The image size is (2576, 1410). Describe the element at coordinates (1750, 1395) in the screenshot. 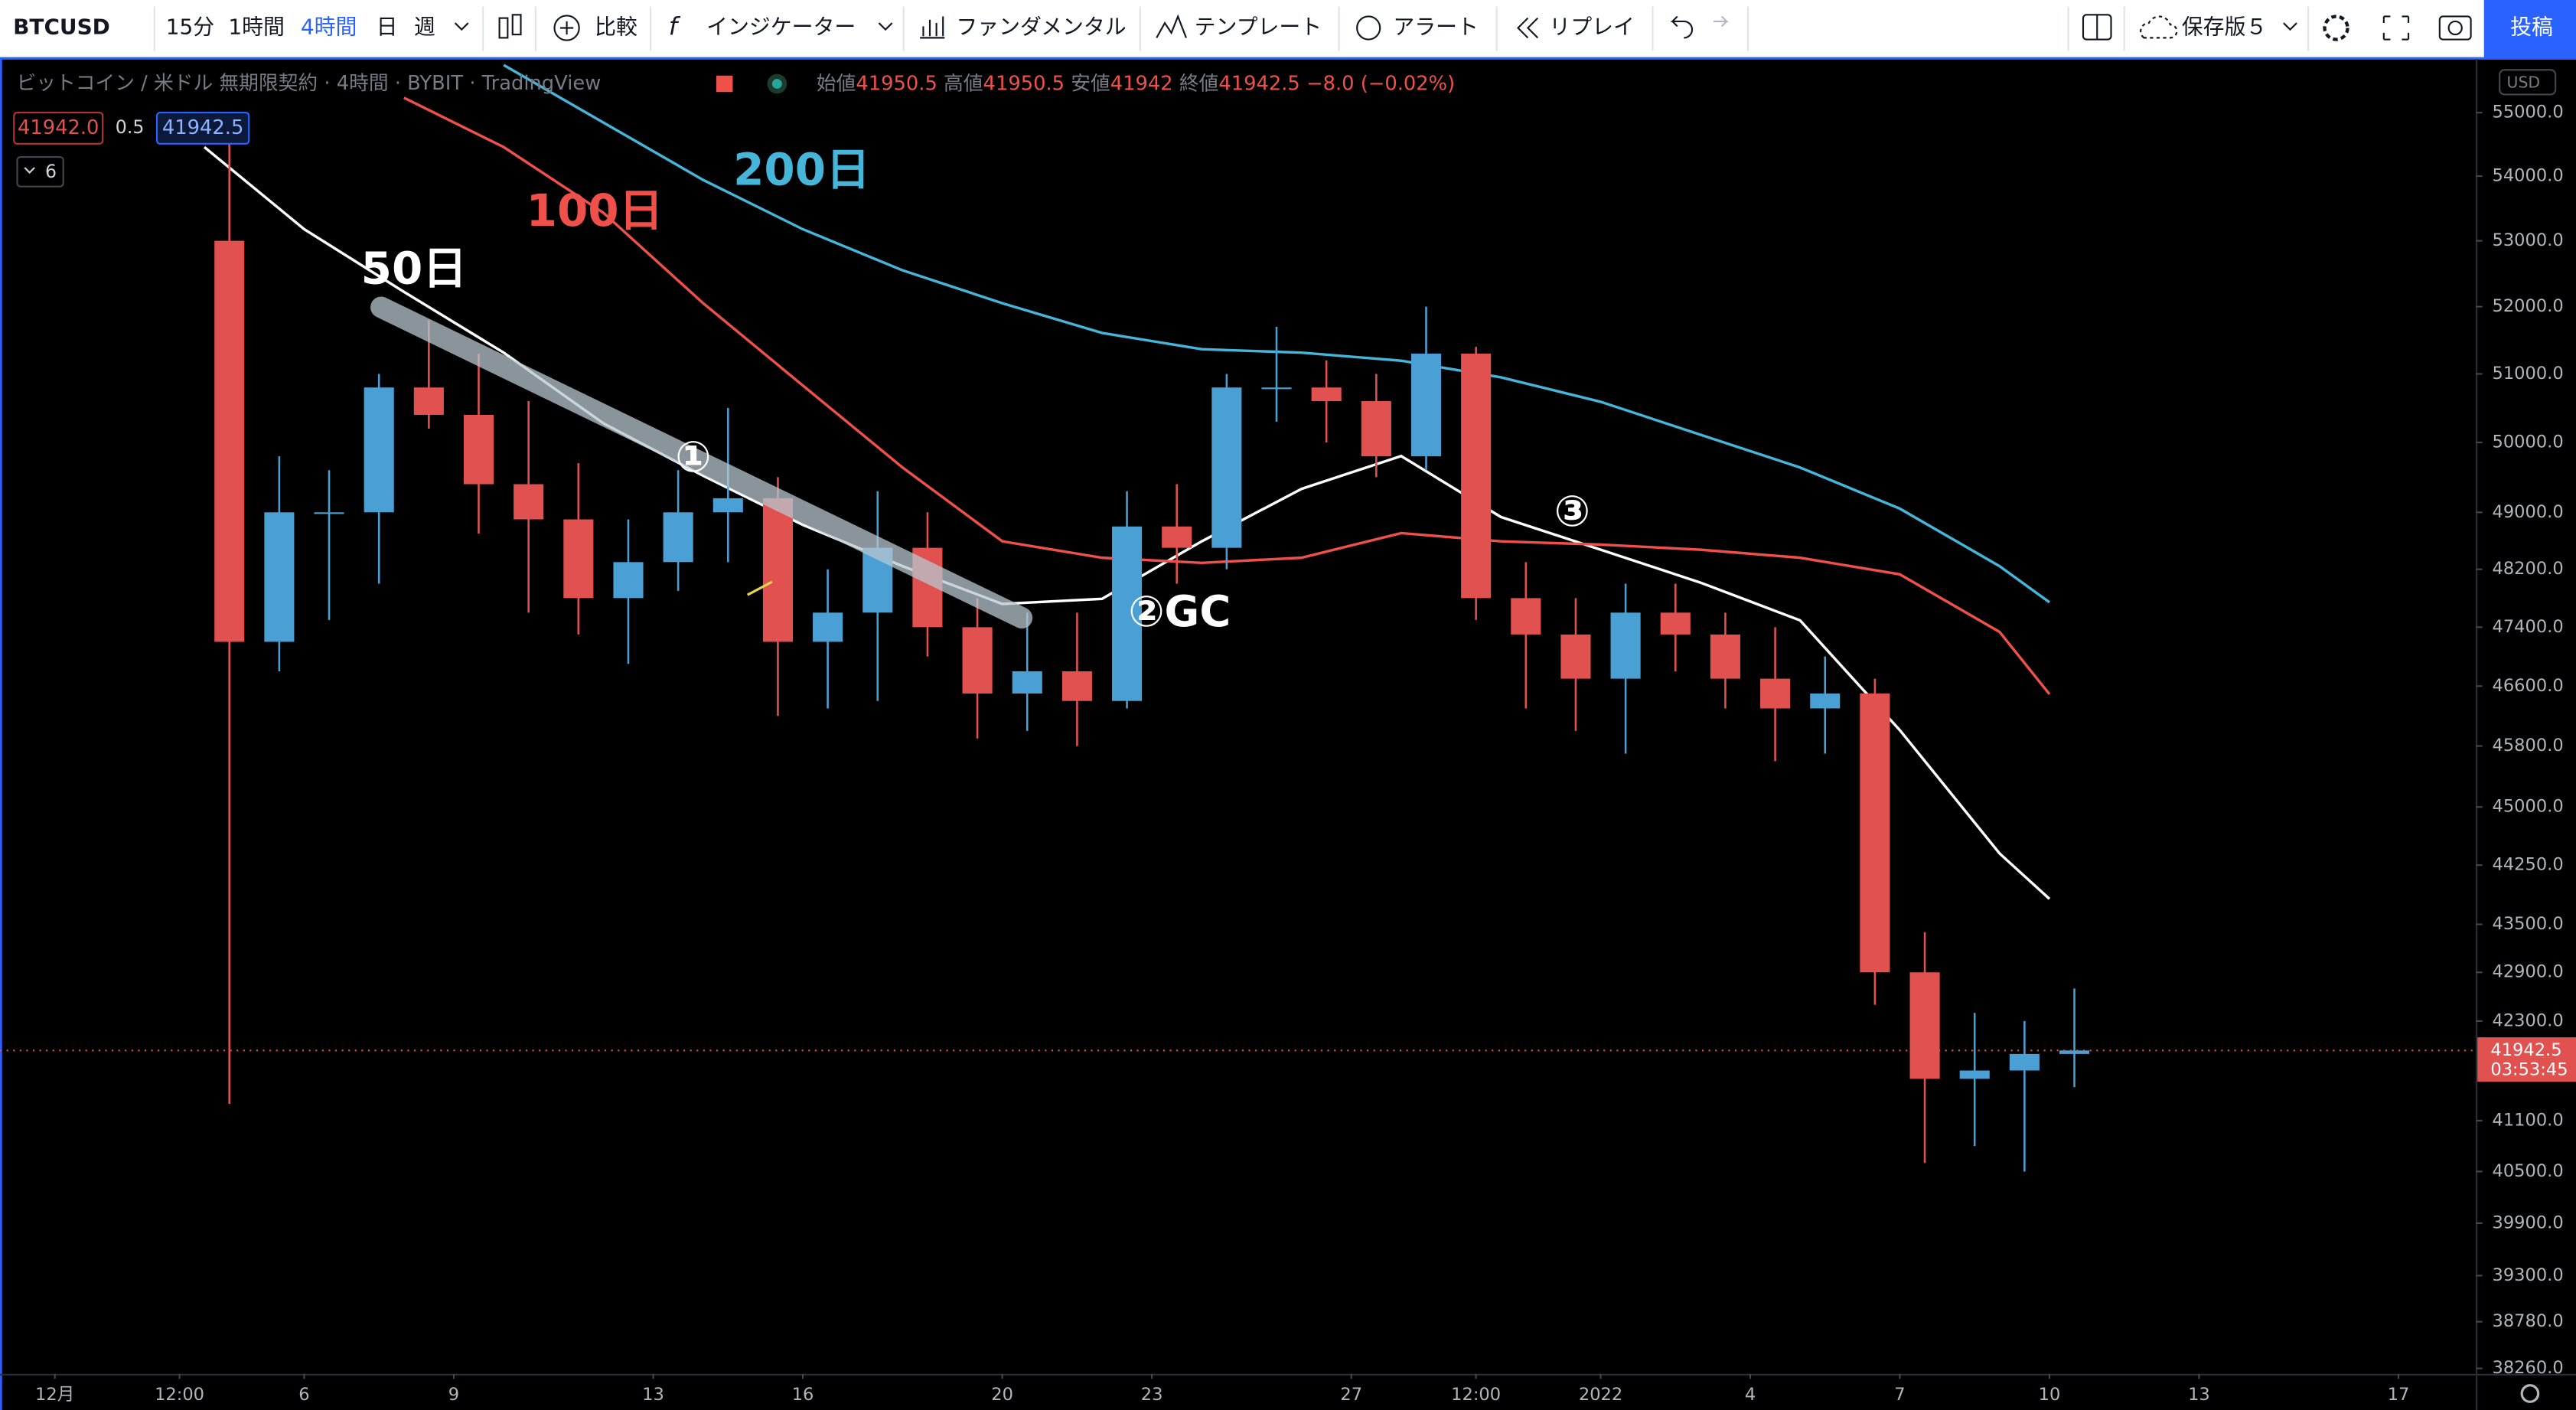

I see `x-tick-label: 4` at that location.